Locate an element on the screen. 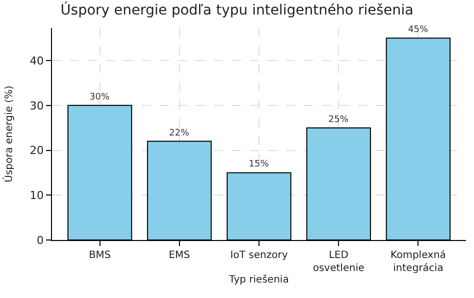 The image size is (474, 298). y-tick-label: 0 is located at coordinates (40, 240).